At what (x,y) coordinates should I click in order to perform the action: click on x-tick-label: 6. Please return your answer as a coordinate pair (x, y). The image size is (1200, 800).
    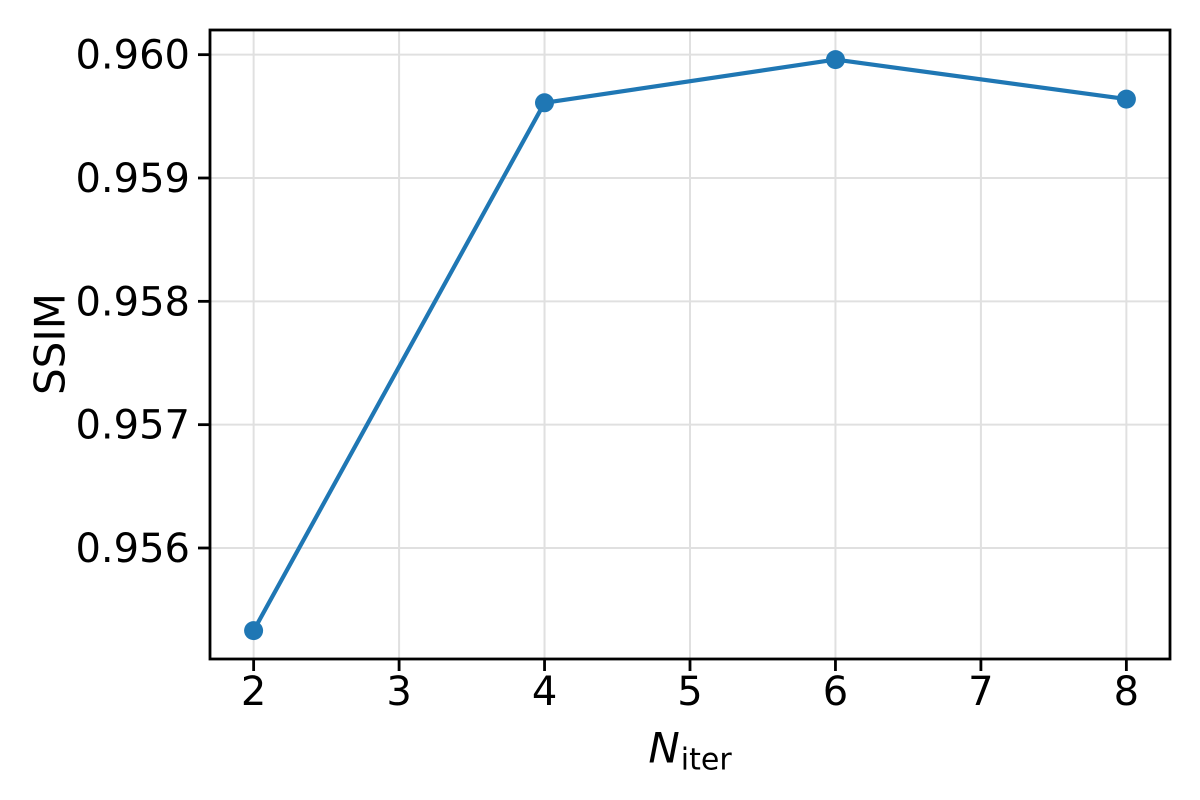
    Looking at the image, I should click on (835, 692).